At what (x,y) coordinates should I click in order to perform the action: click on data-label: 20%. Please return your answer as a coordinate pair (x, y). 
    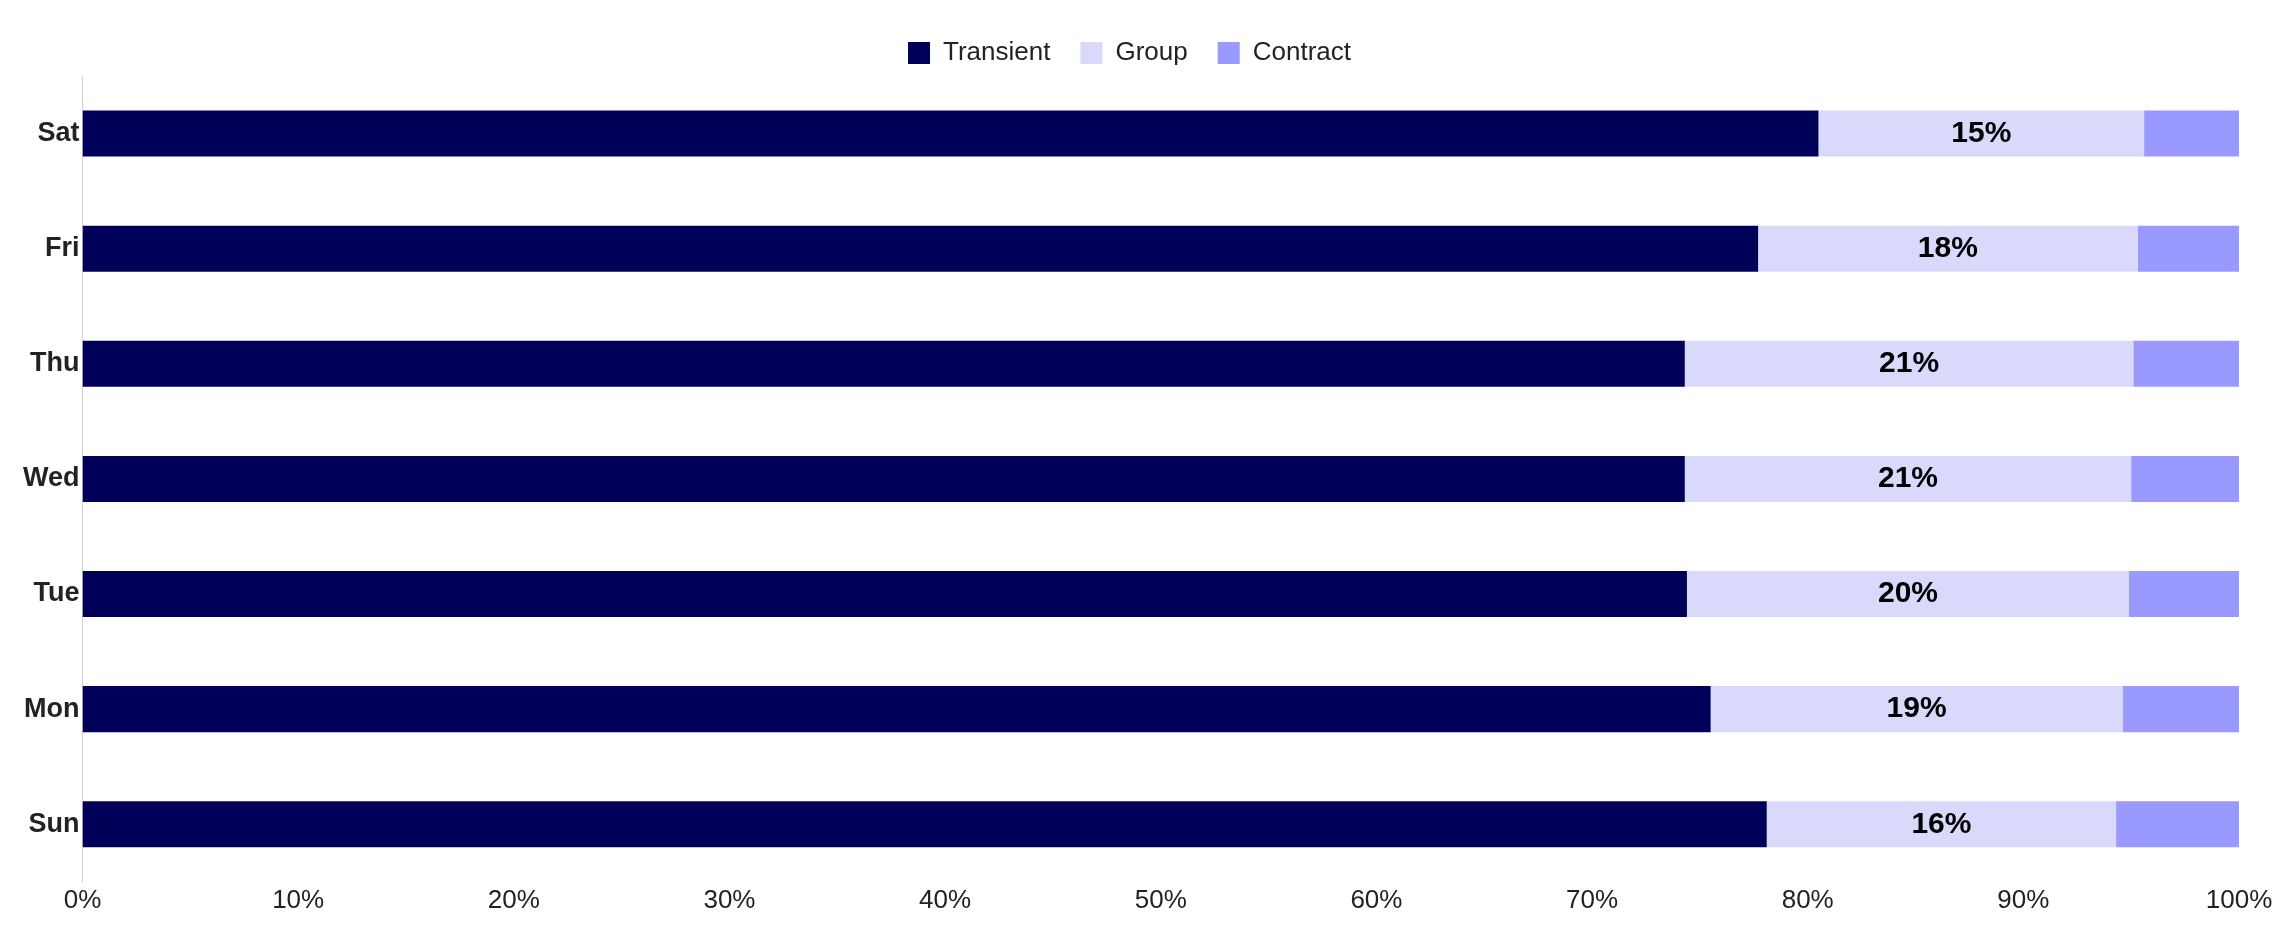
    Looking at the image, I should click on (1907, 592).